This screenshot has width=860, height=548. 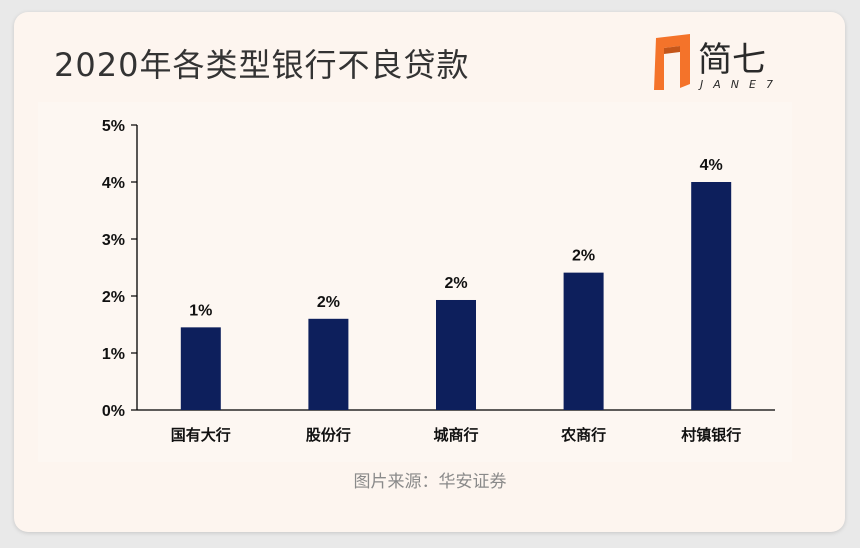 What do you see at coordinates (200, 310) in the screenshot?
I see `data-label: 1%` at bounding box center [200, 310].